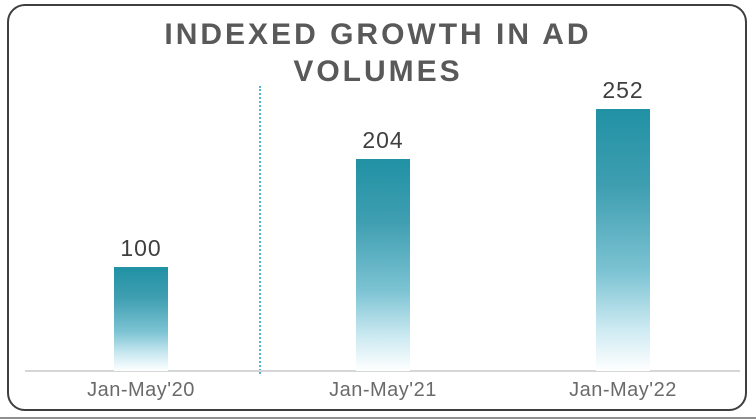 This screenshot has width=756, height=419. I want to click on chart-title-line-2: VOLUMES, so click(378, 71).